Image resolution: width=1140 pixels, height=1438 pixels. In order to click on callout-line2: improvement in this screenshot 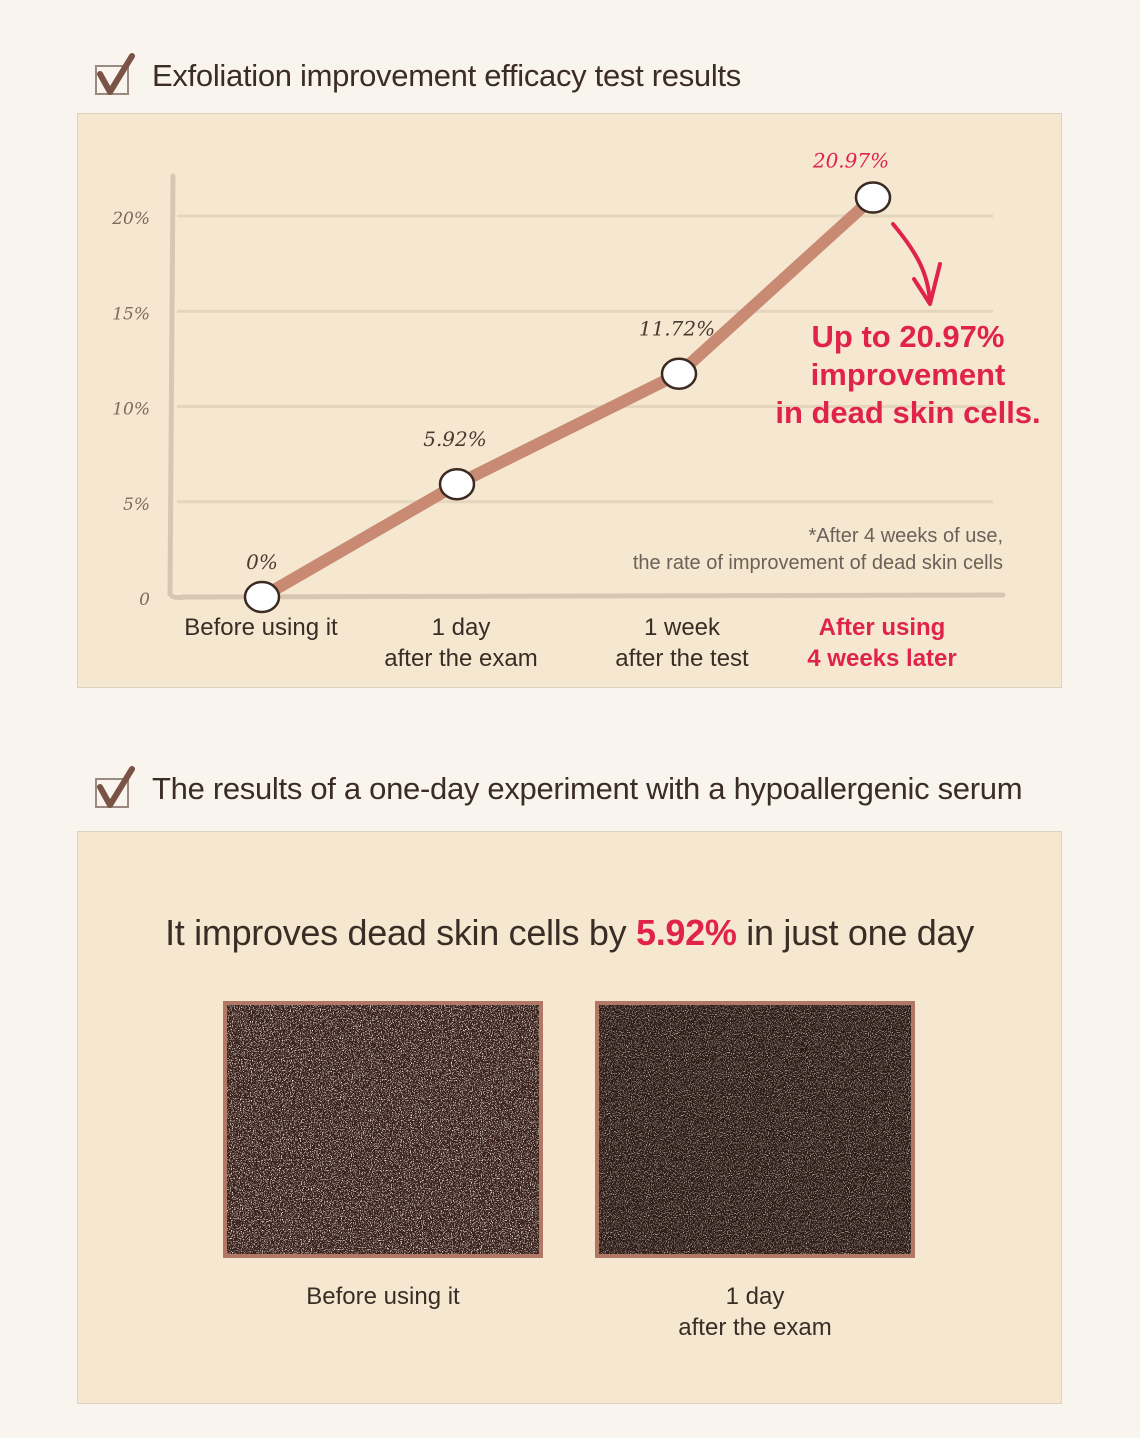, I will do `click(908, 374)`.